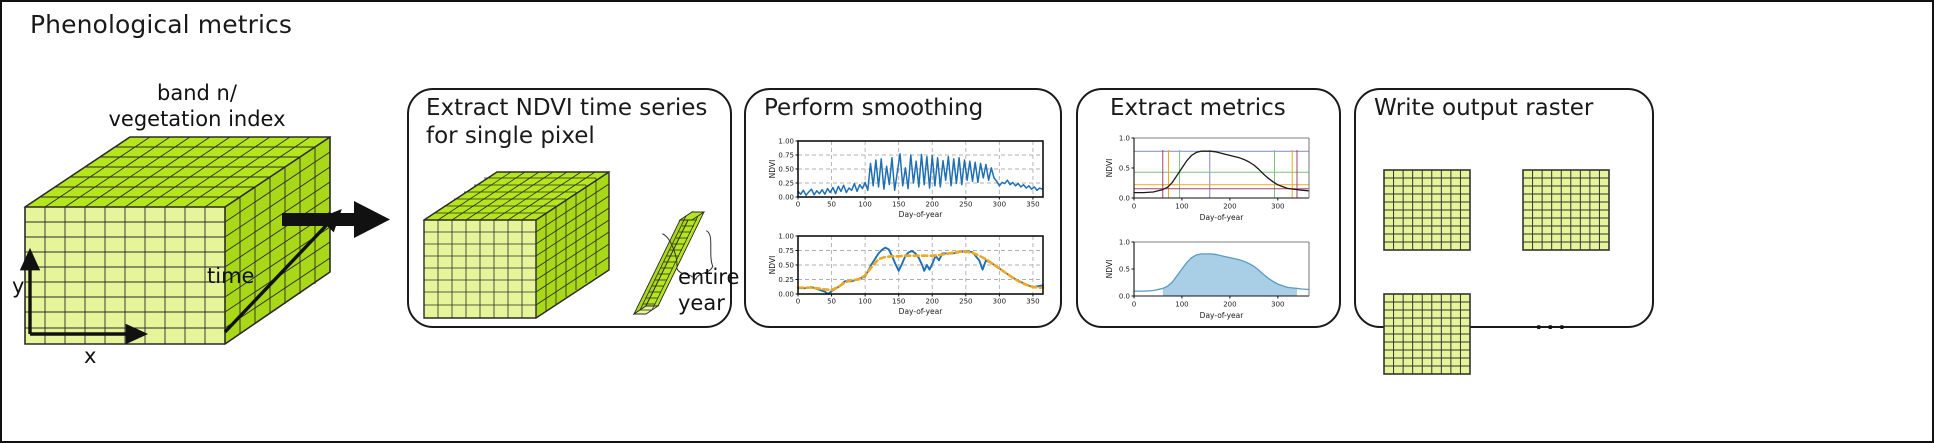  Describe the element at coordinates (197, 106) in the screenshot. I see `cube-label: band n/ vegetation index` at that location.